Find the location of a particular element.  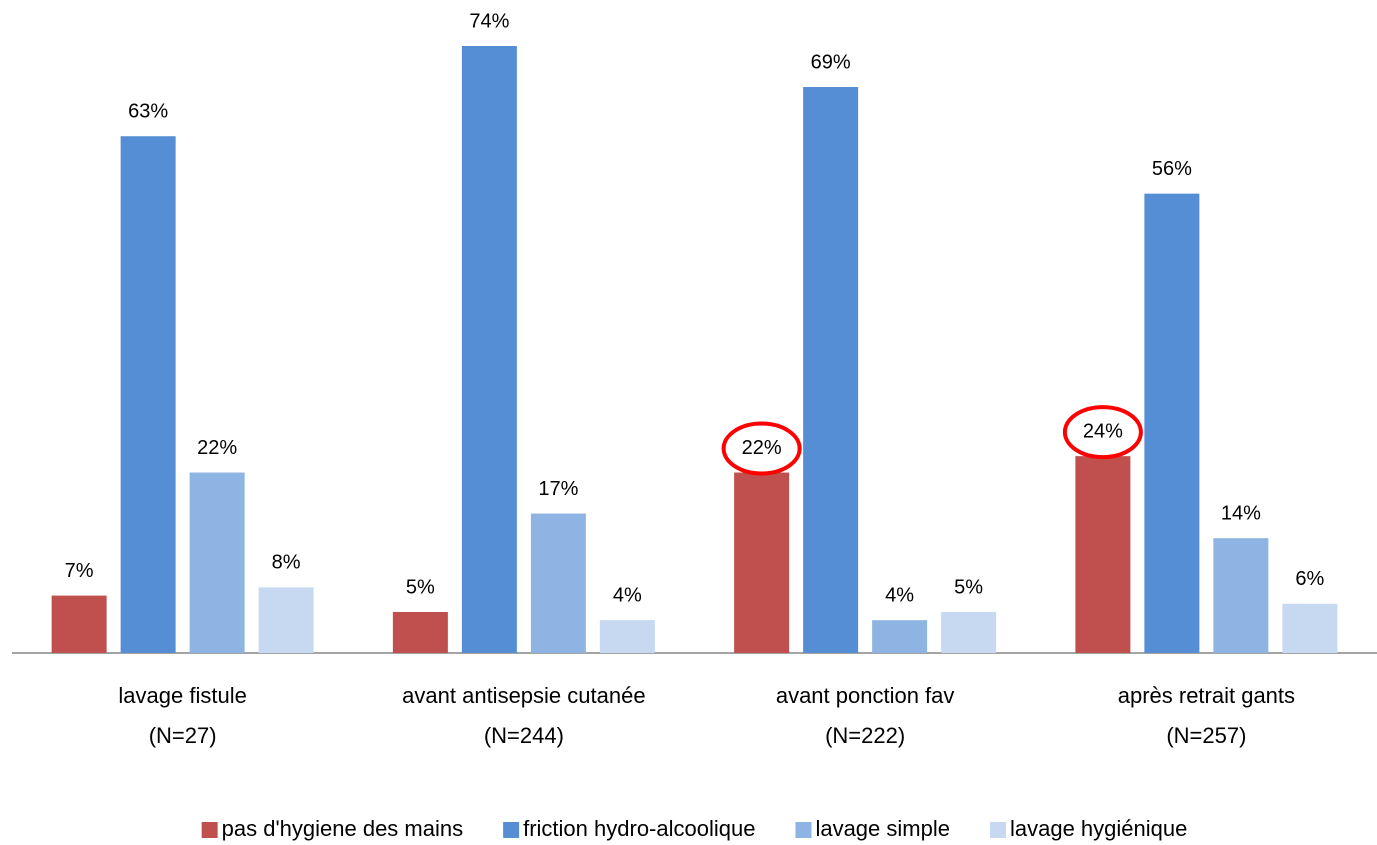

x-tick-label: (N=244) is located at coordinates (524, 735).